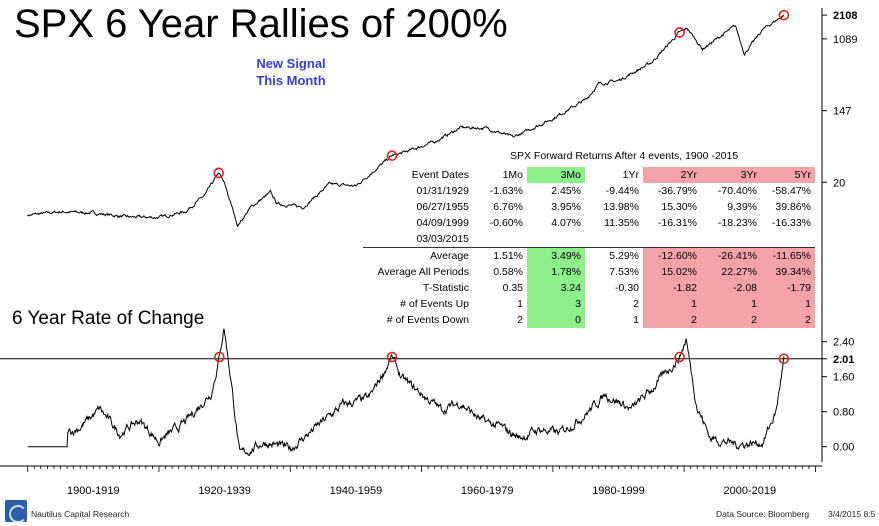 Image resolution: width=879 pixels, height=526 pixels. Describe the element at coordinates (589, 303) in the screenshot. I see `summary-row: # of Events Up 1 3 2 1 1 1` at that location.